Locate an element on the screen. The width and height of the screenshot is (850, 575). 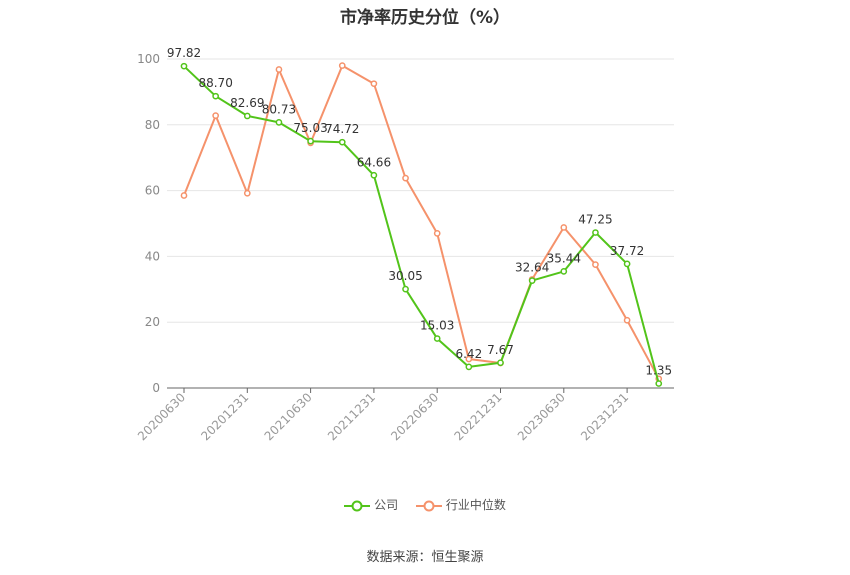
data-label-company: 47.25 is located at coordinates (595, 220).